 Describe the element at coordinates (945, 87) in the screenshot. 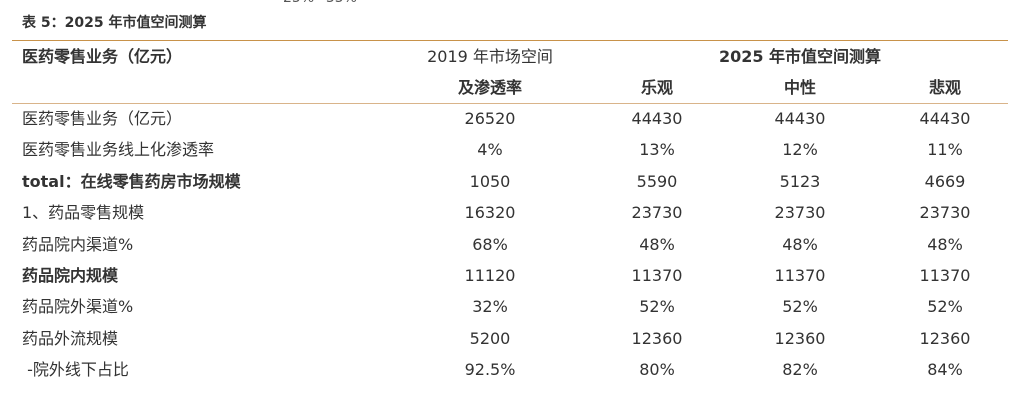

I see `header-scenario: 悲观` at that location.